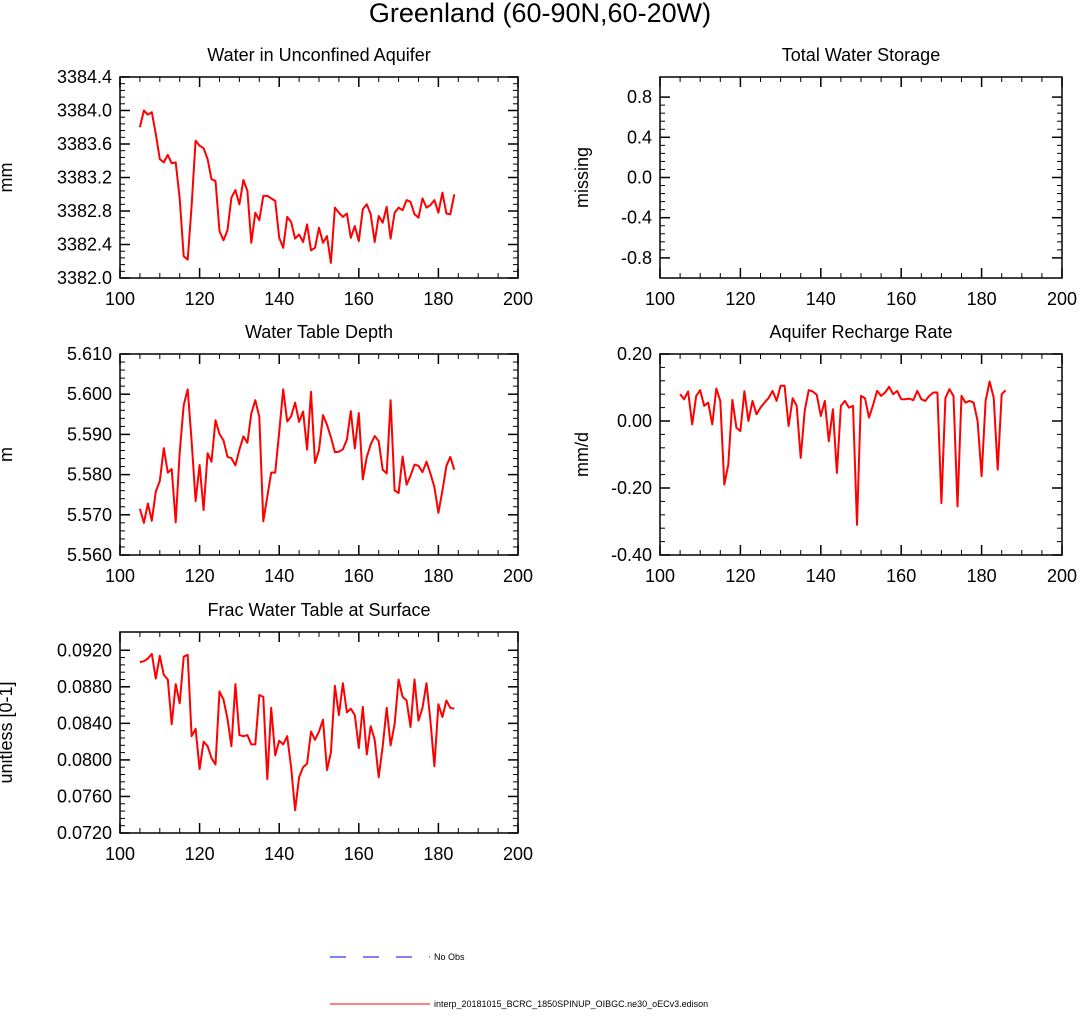  What do you see at coordinates (861, 55) in the screenshot?
I see `panel-title: Total Water Storage` at bounding box center [861, 55].